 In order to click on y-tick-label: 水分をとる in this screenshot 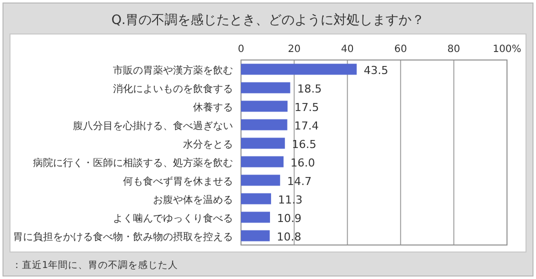, I will do `click(208, 144)`.